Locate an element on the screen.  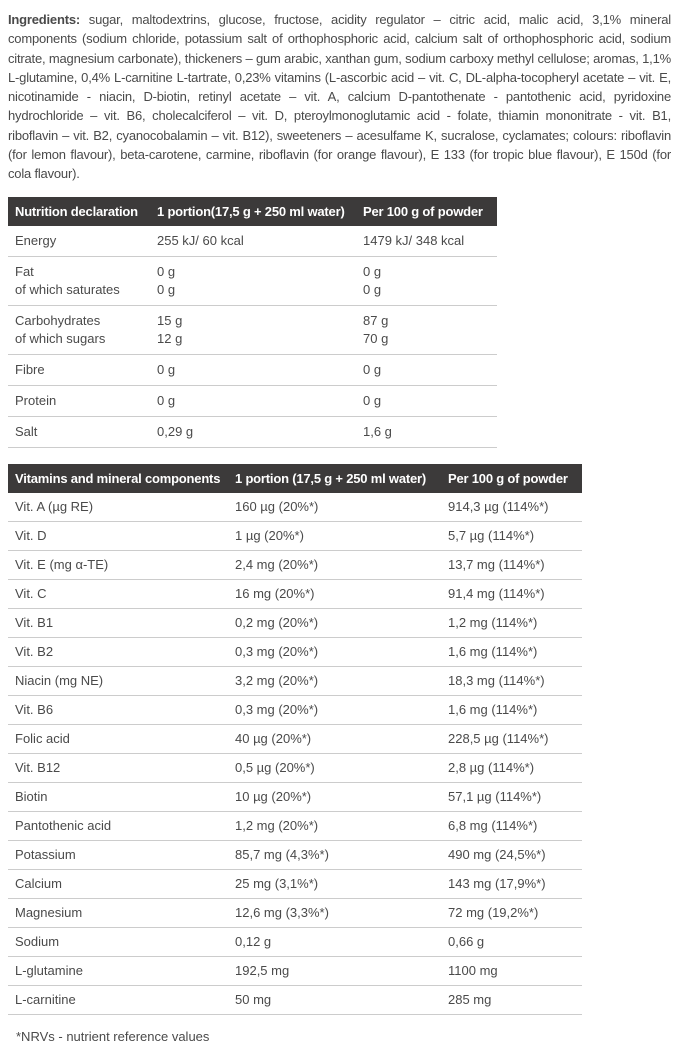
portion-value: 1 µg (20%*) is located at coordinates (269, 535).